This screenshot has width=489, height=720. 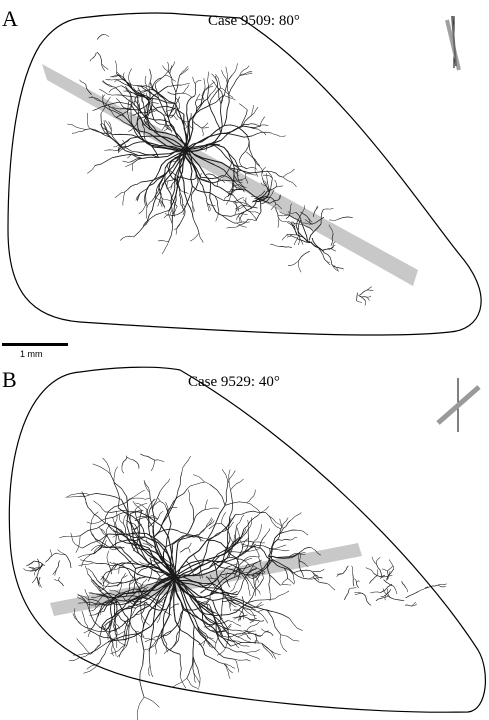 What do you see at coordinates (9, 379) in the screenshot?
I see `panel-letter-b: B` at bounding box center [9, 379].